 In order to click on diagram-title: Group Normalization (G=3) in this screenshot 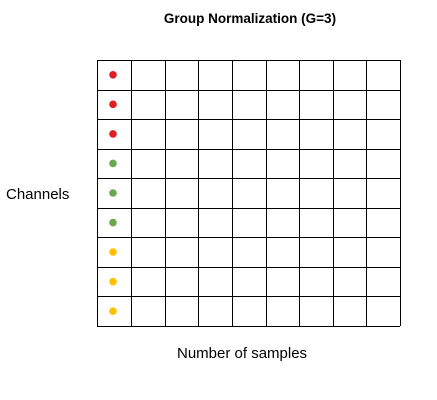, I will do `click(250, 18)`.